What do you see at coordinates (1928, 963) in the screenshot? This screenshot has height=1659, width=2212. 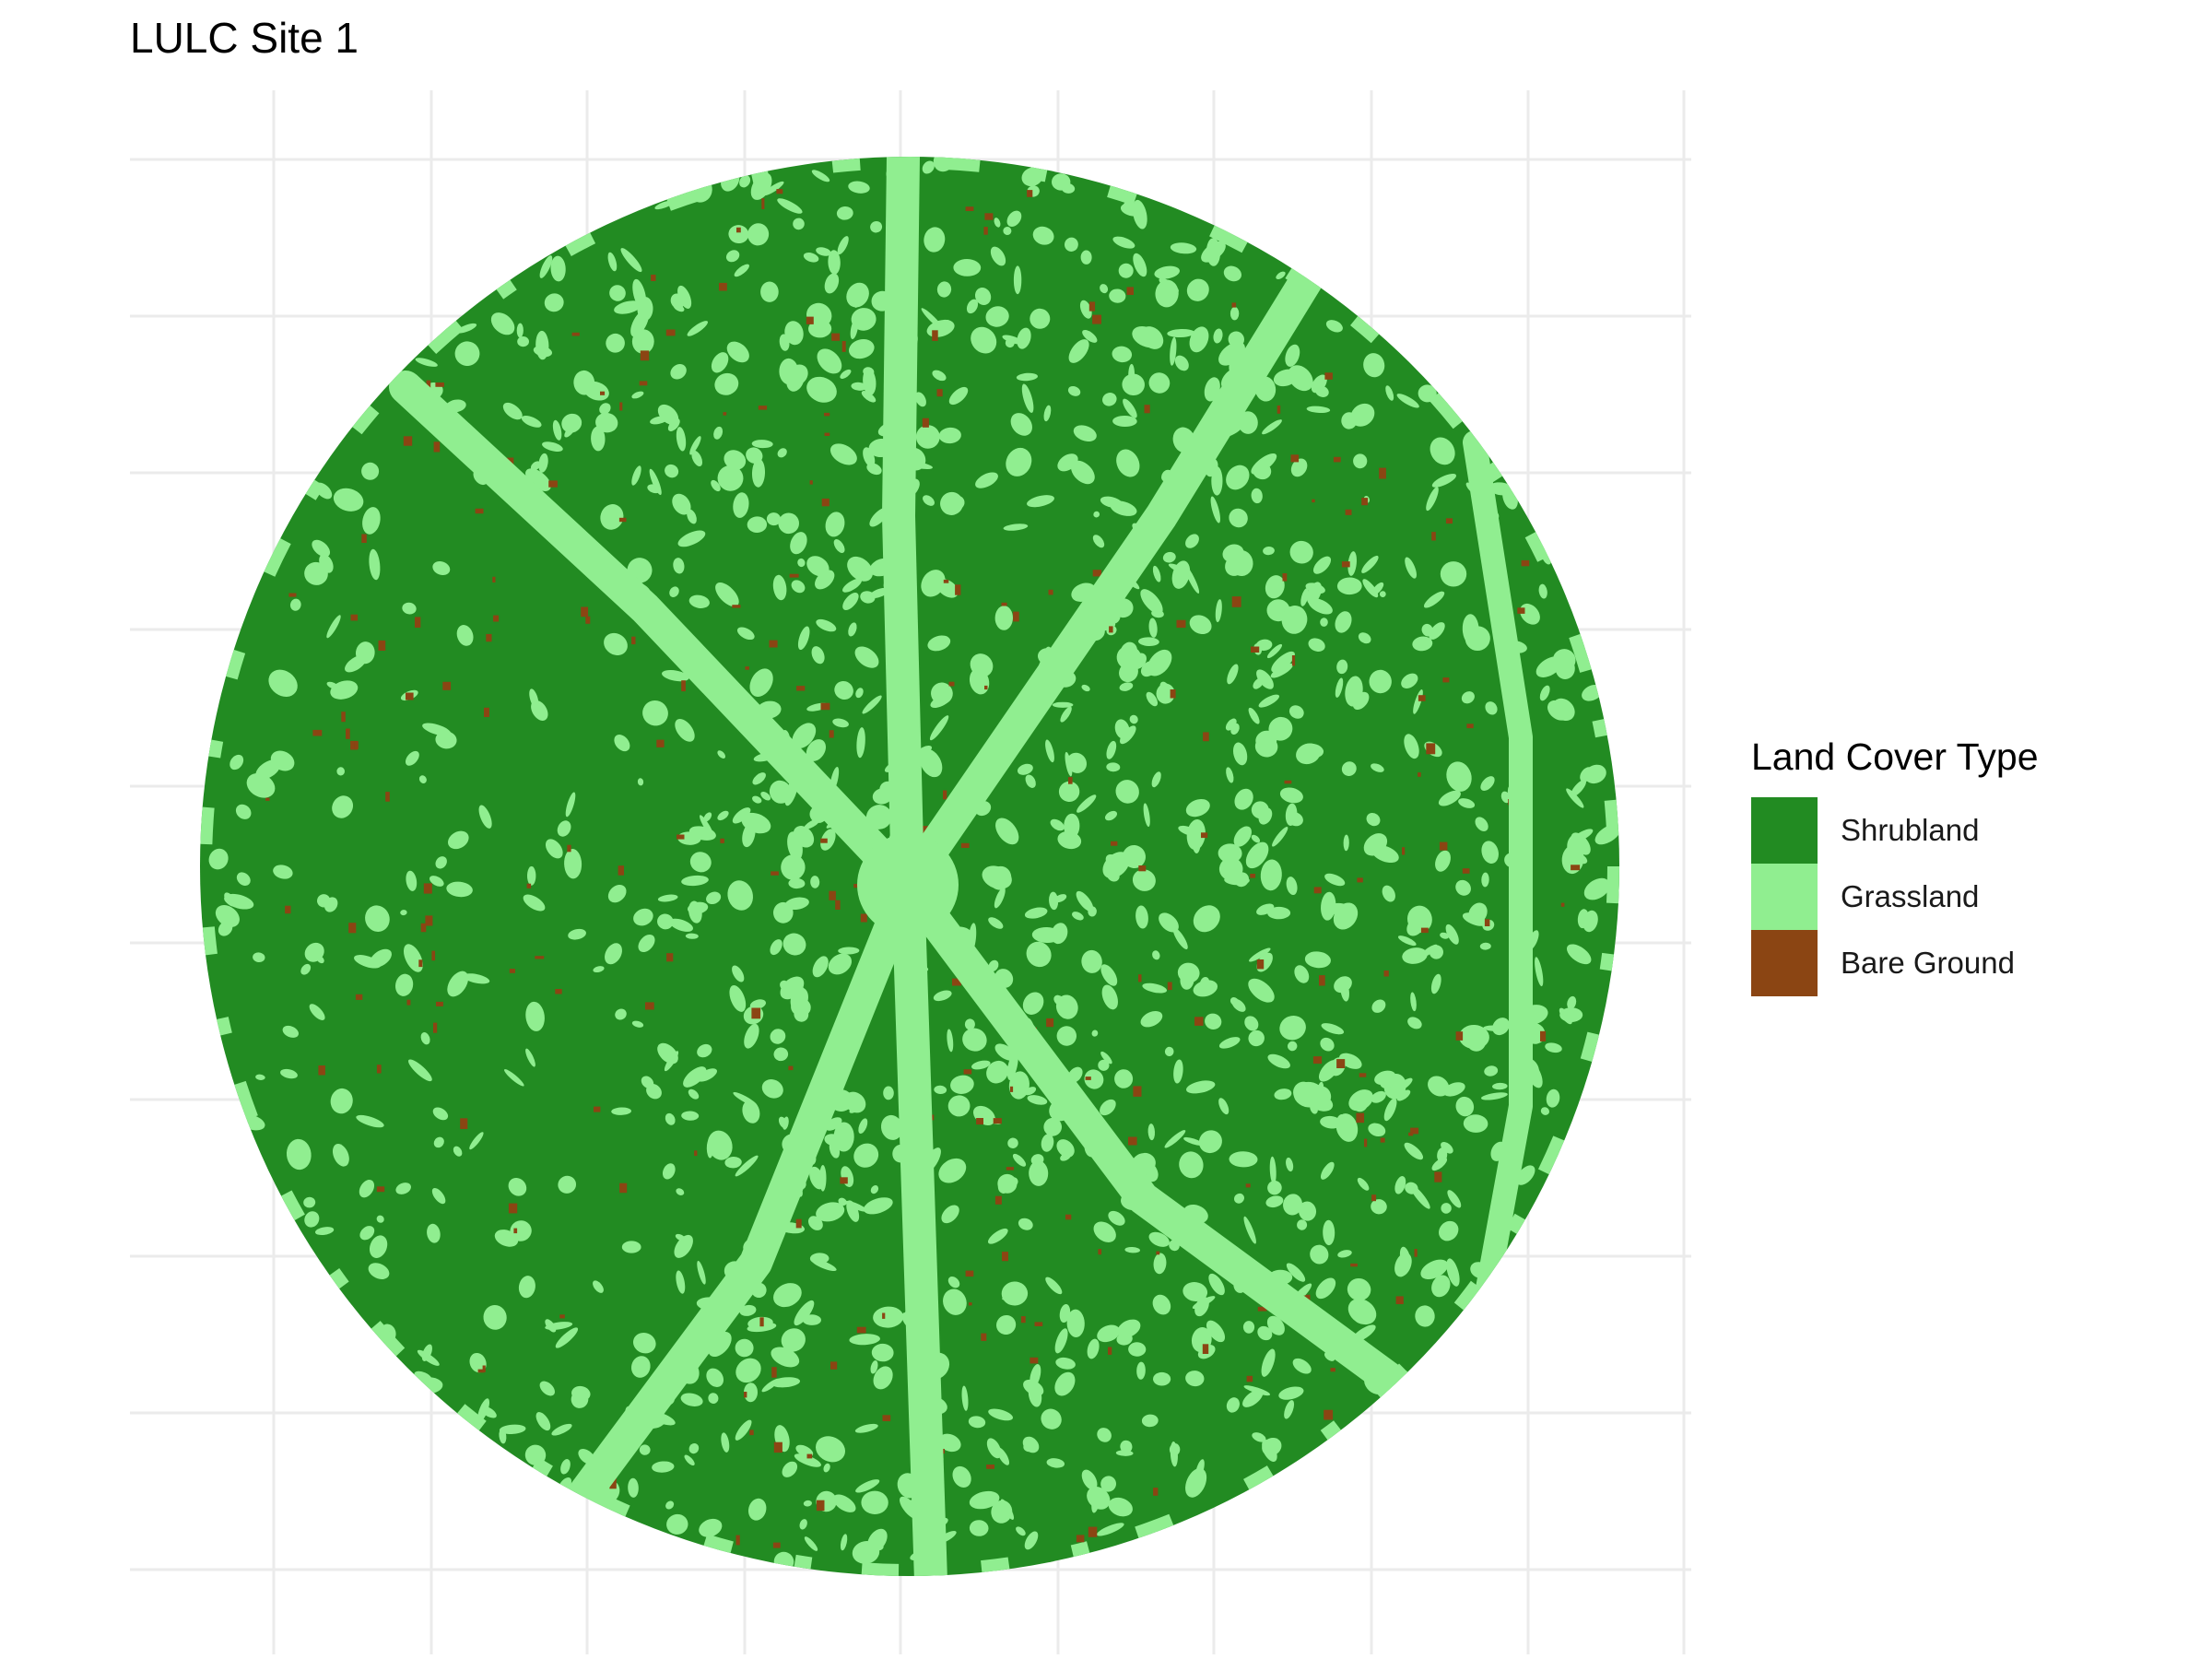 I see `legend-label-bare-ground: Bare Ground` at bounding box center [1928, 963].